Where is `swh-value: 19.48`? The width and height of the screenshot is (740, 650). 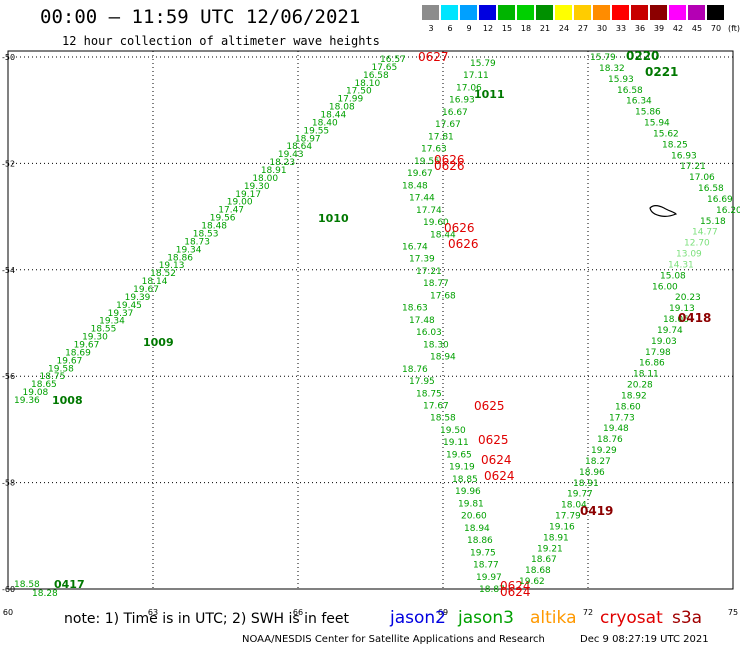
swh-value: 19.48 is located at coordinates (616, 429).